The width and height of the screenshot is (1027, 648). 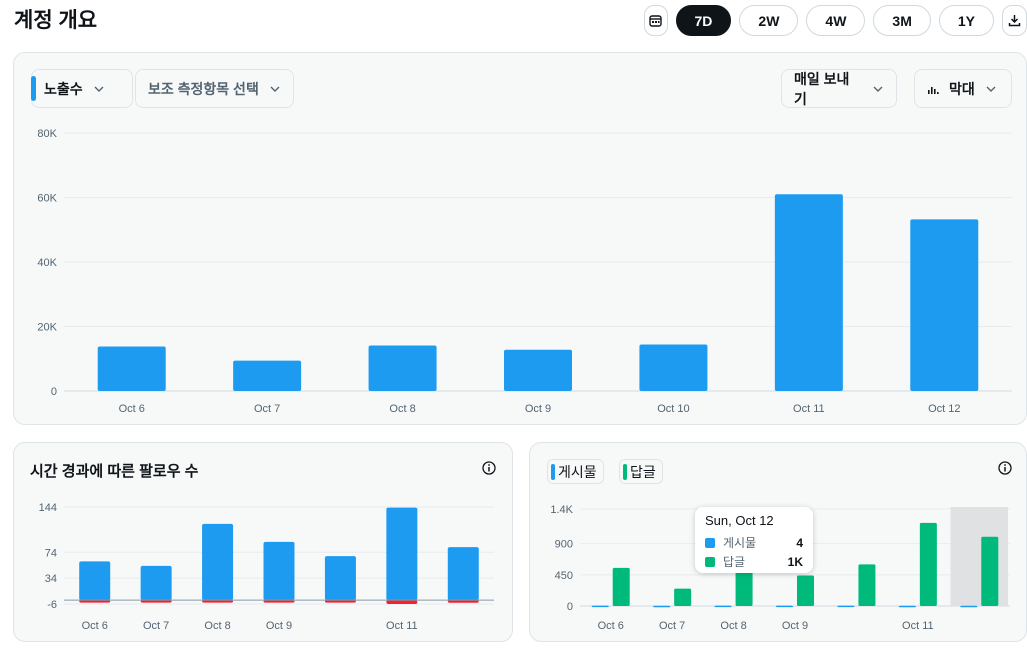 I want to click on chart-type-label: 막대, so click(x=962, y=88).